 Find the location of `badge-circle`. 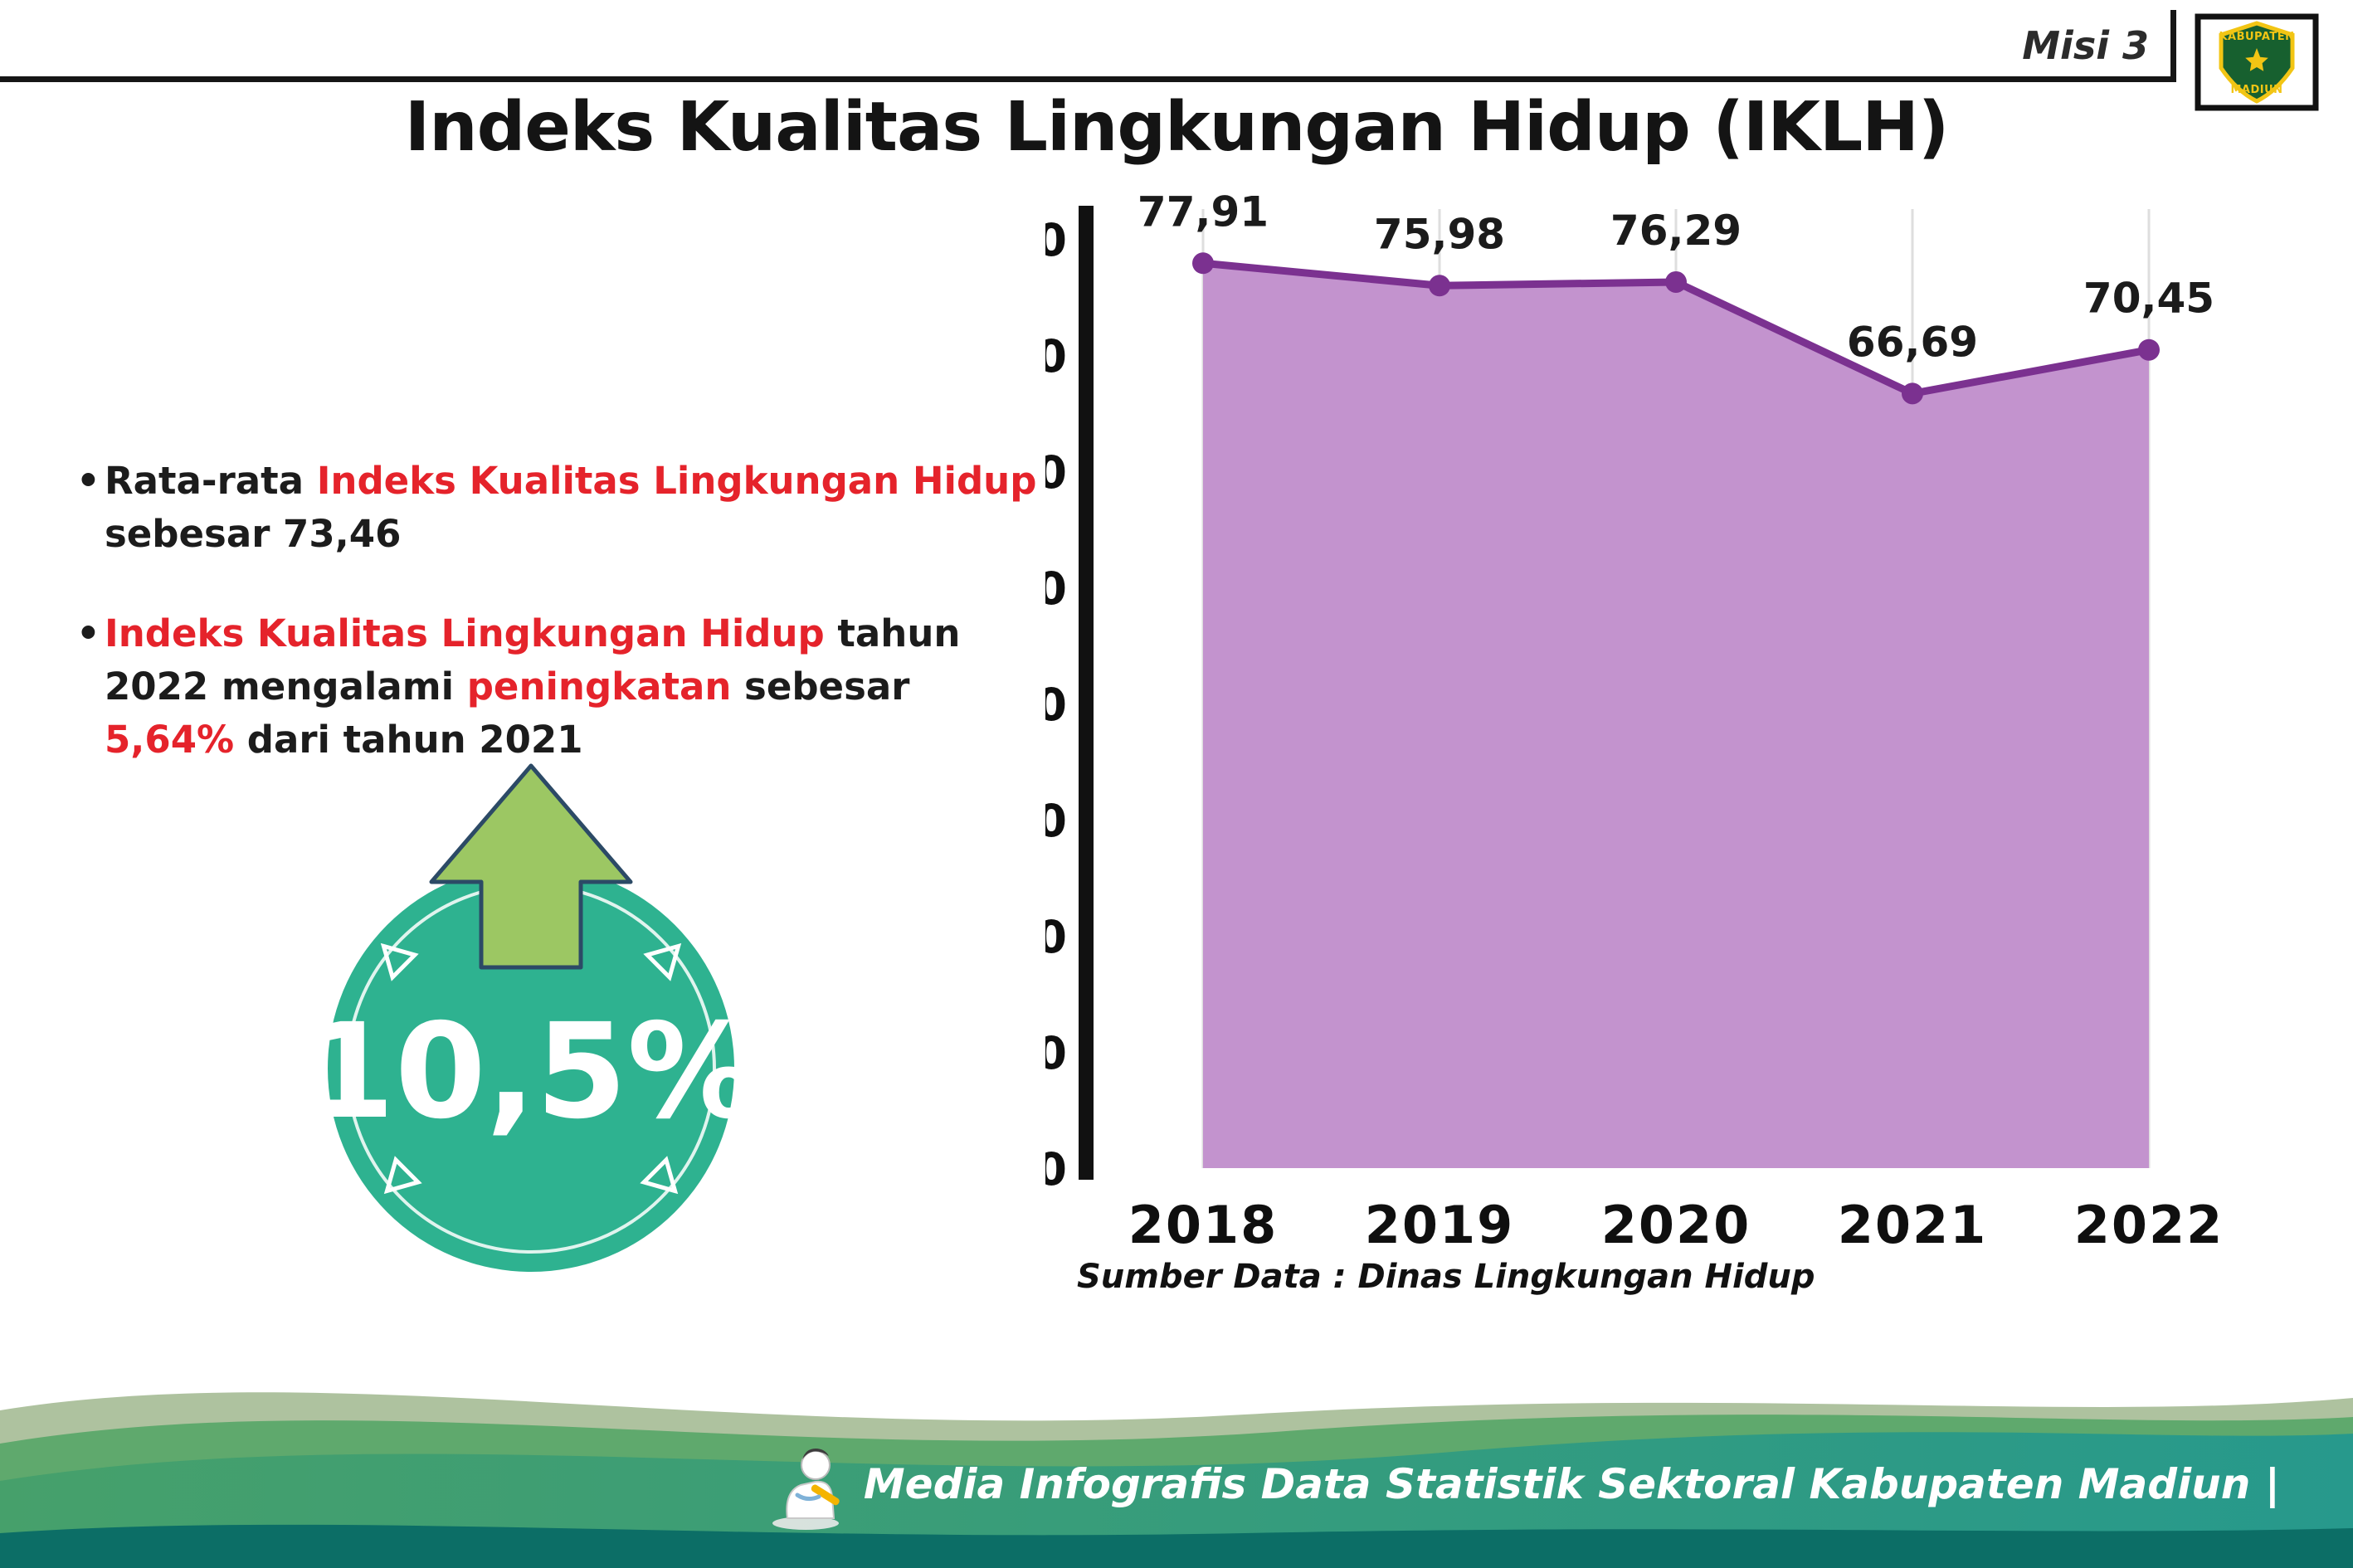

badge-circle is located at coordinates (531, 1068).